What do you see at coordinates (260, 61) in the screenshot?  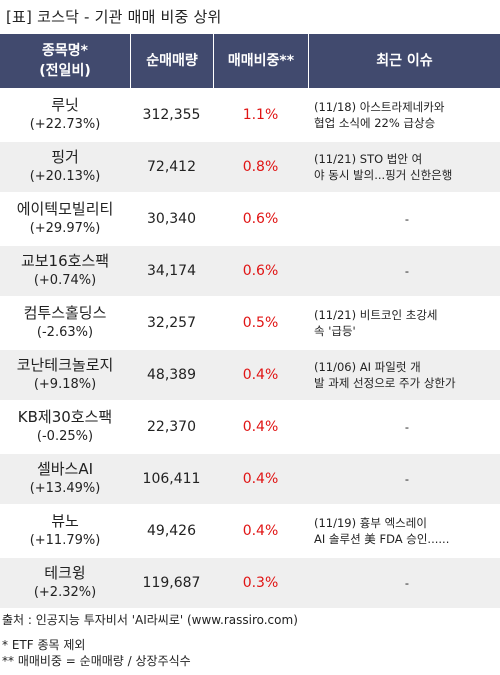 I see `header-share: 매매비중**` at bounding box center [260, 61].